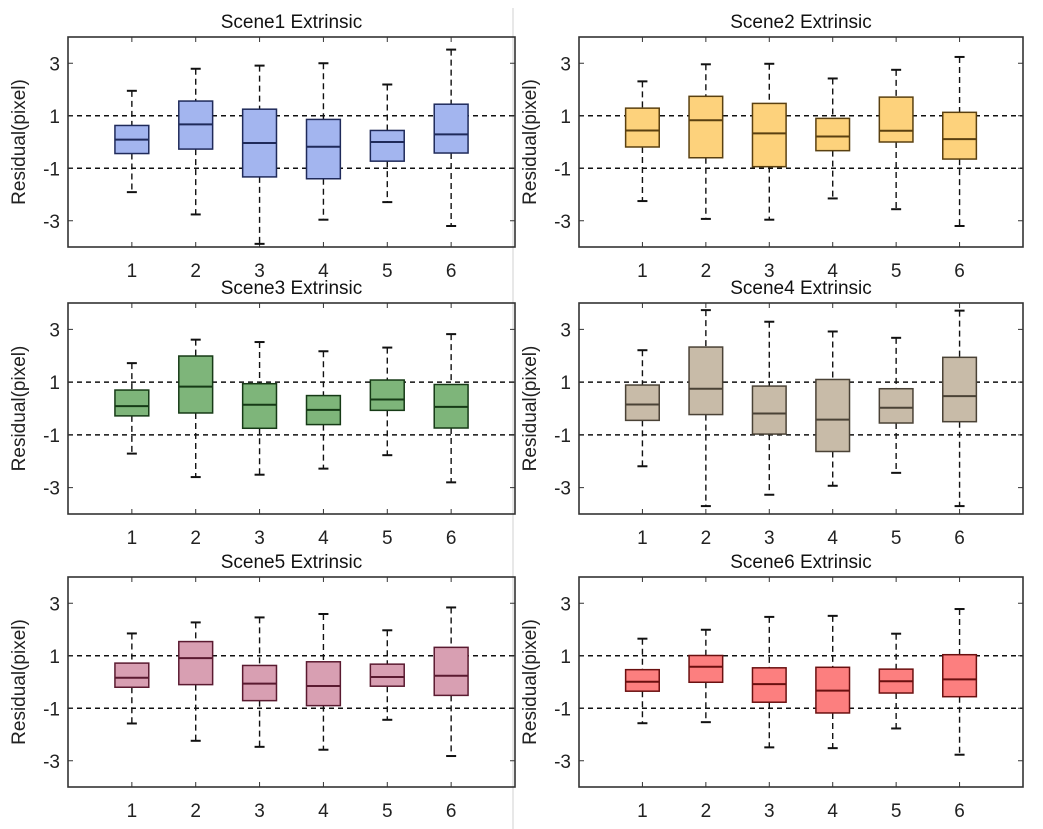 The height and width of the screenshot is (829, 1043). Describe the element at coordinates (801, 288) in the screenshot. I see `subplot-title: Scene4 Extrinsic` at that location.